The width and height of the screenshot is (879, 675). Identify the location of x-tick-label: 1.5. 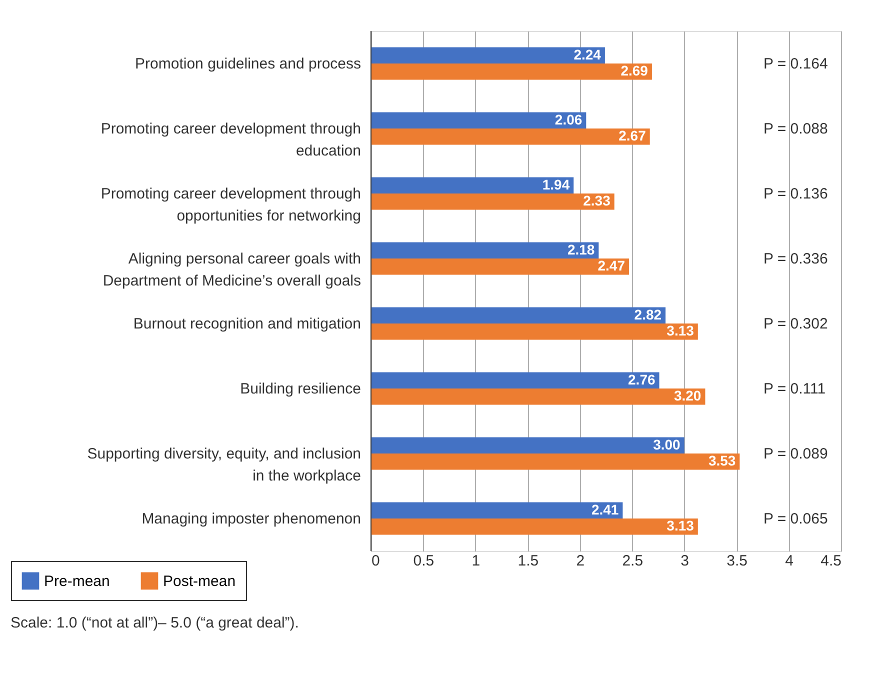
(528, 561).